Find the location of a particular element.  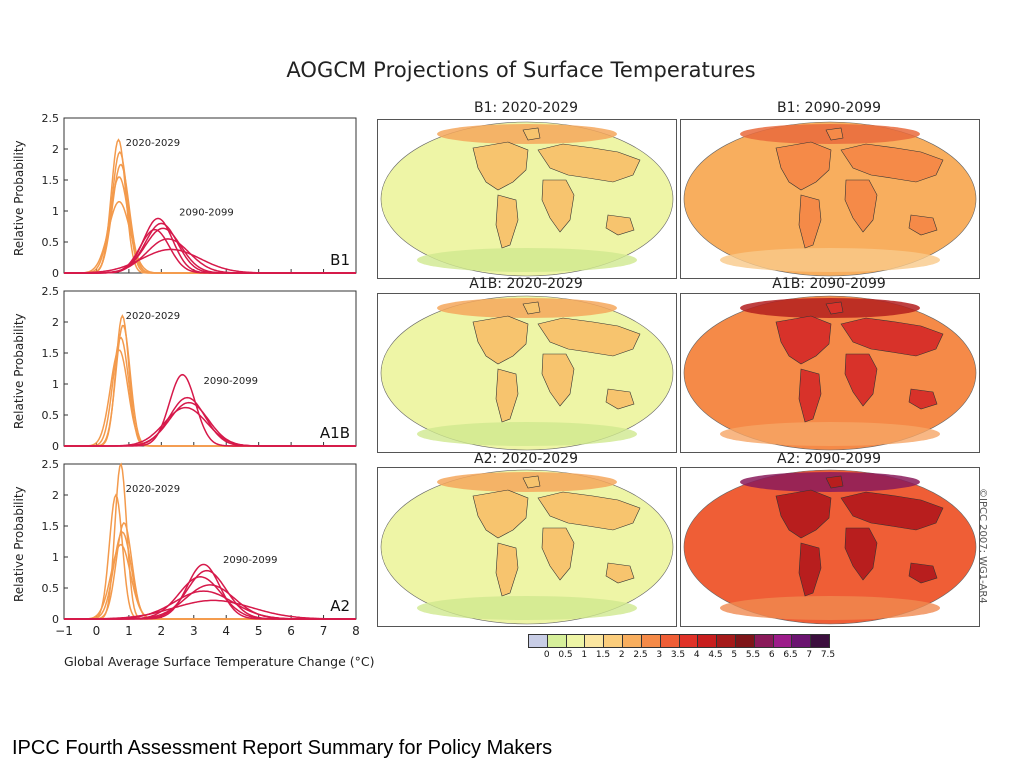

colorbar-label: 3.5 is located at coordinates (678, 655).